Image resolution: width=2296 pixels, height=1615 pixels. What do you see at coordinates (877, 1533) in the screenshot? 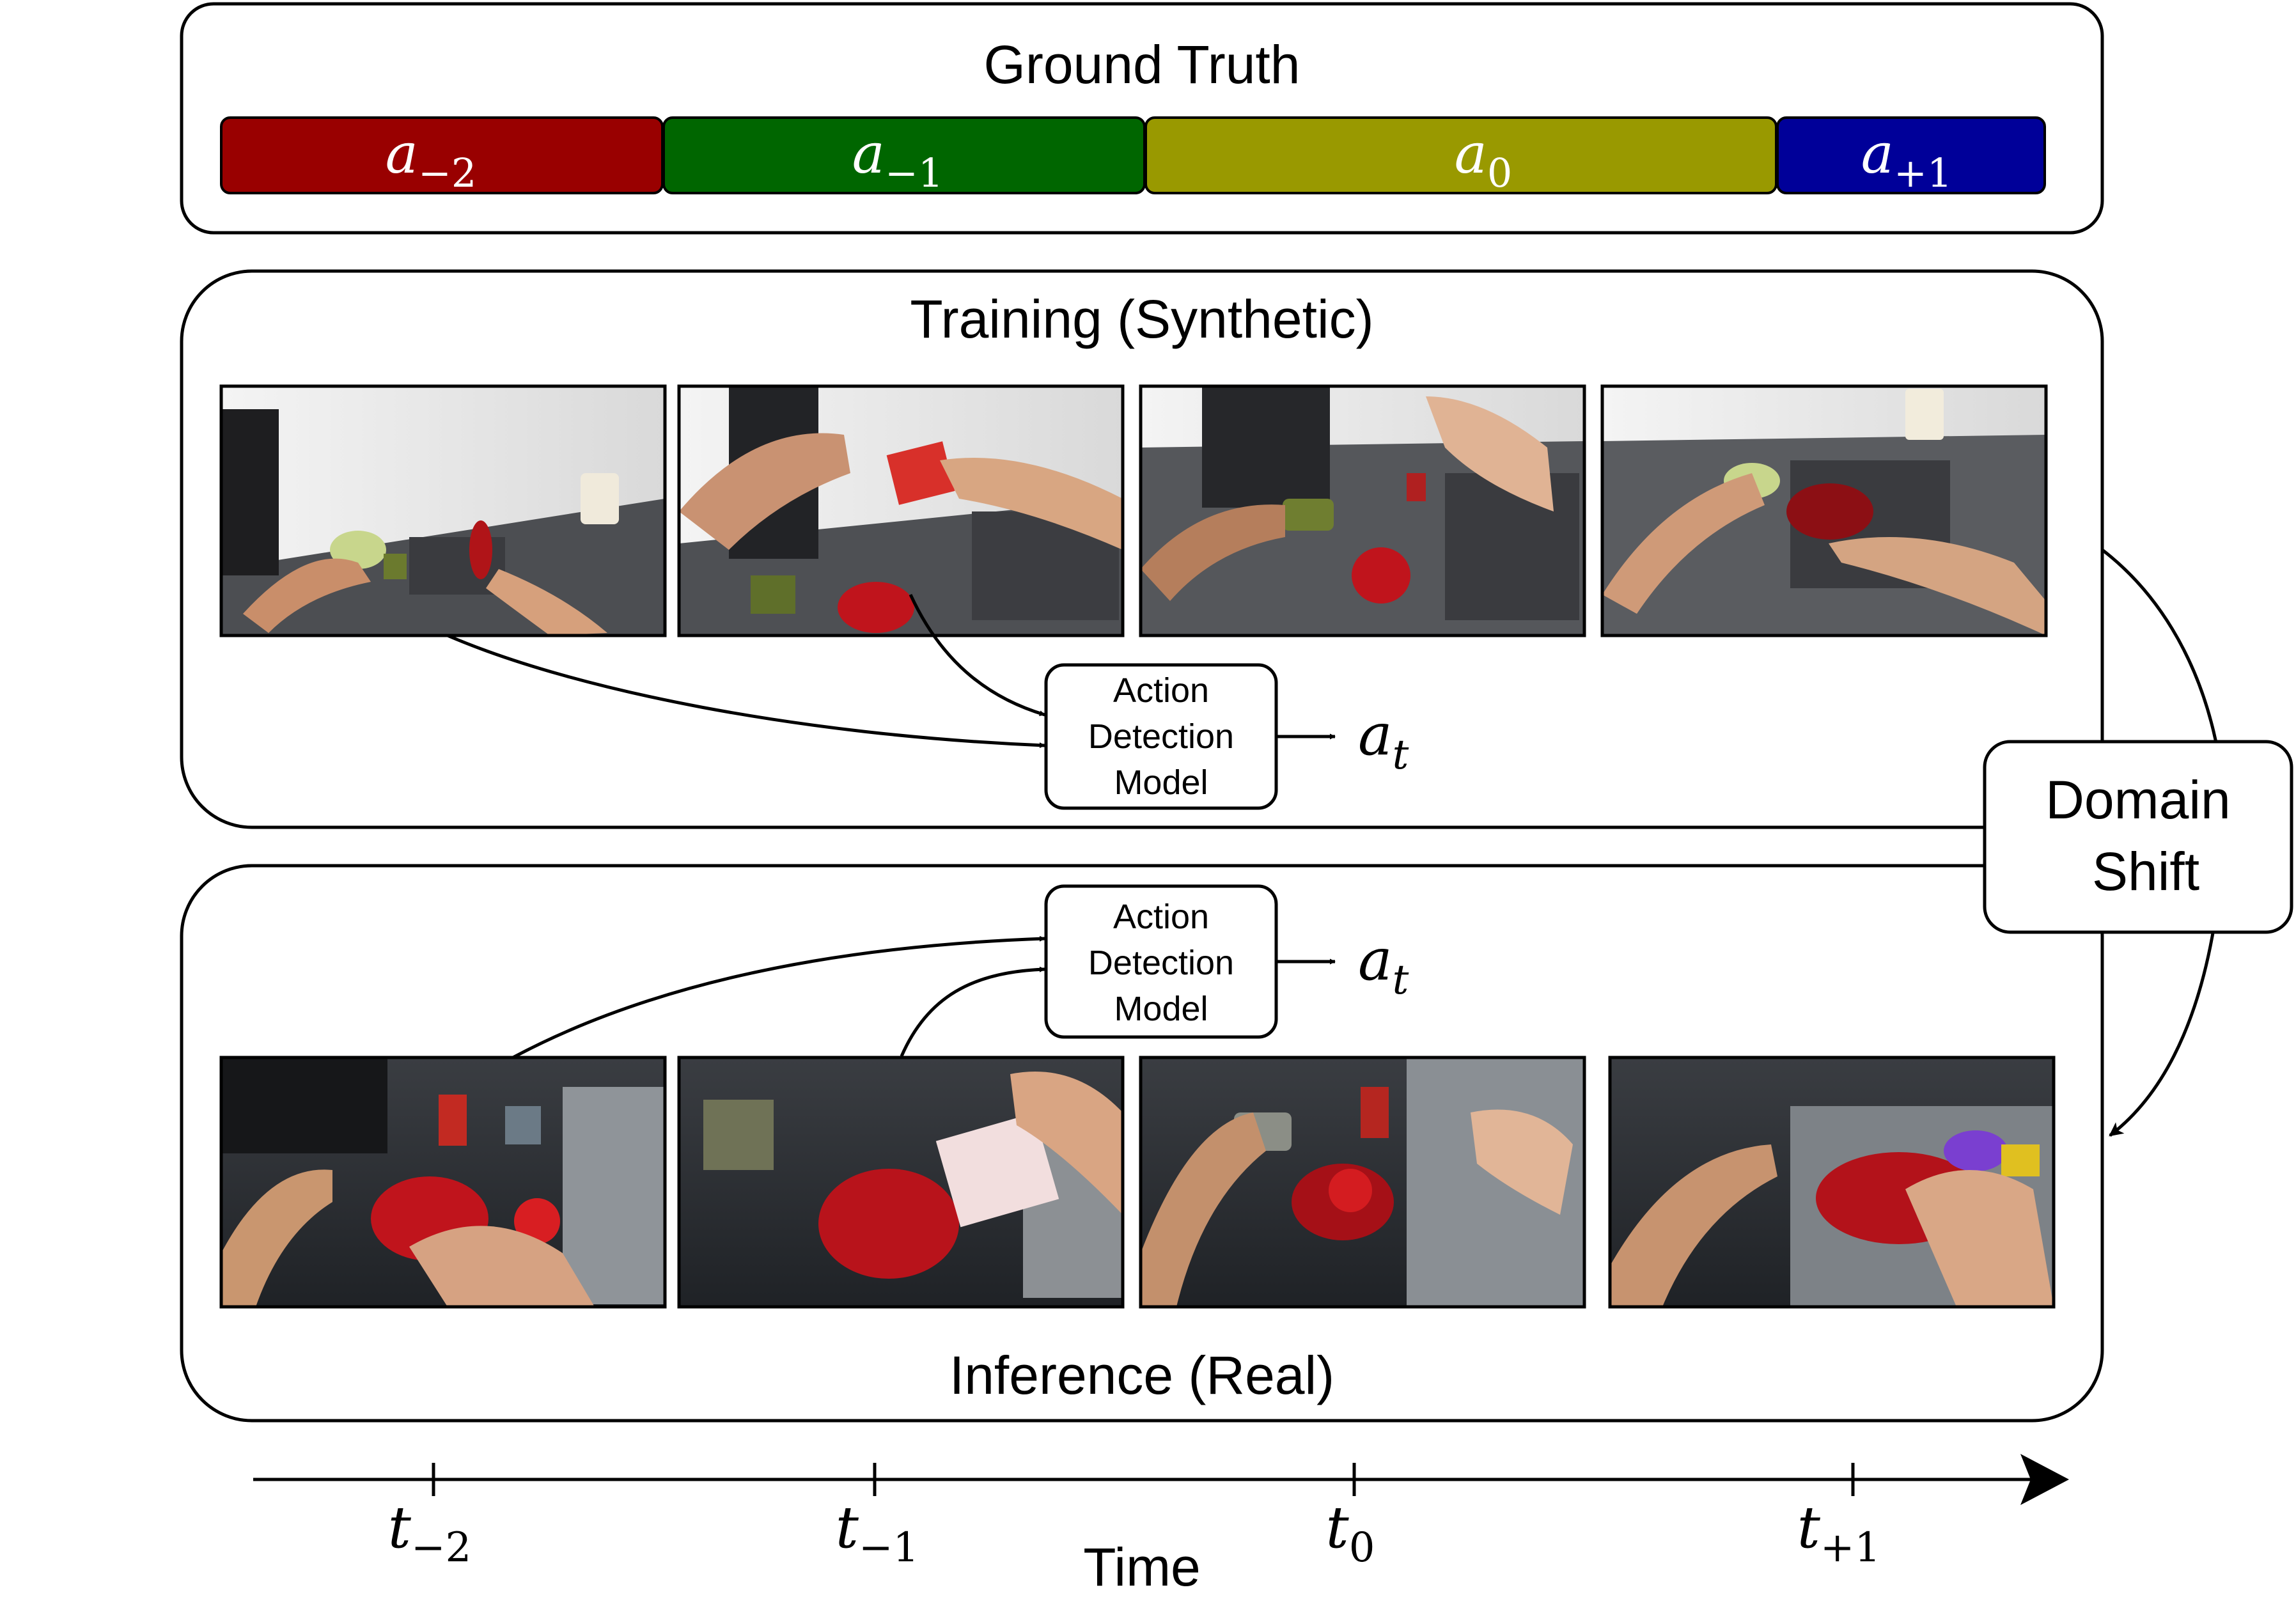
I see `time-tick-label: t−1` at bounding box center [877, 1533].